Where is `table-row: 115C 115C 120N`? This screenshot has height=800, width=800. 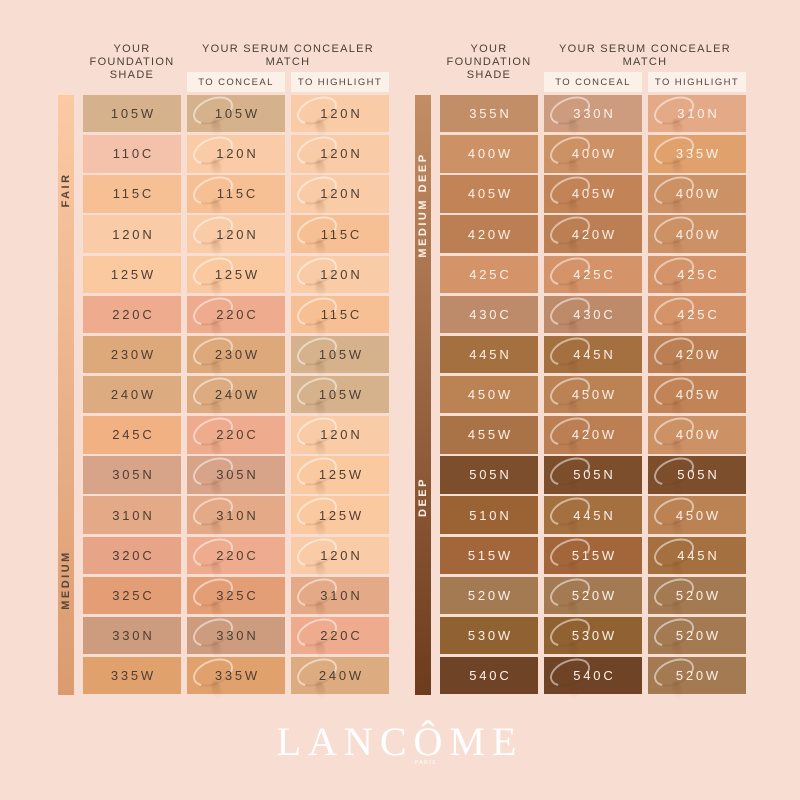
table-row: 115C 115C 120N is located at coordinates (236, 194).